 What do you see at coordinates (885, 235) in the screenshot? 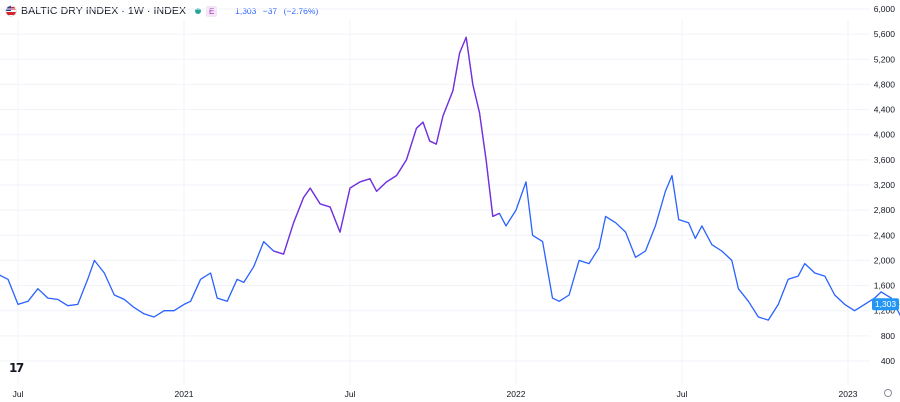
I see `y-tick-label: 2,400` at bounding box center [885, 235].